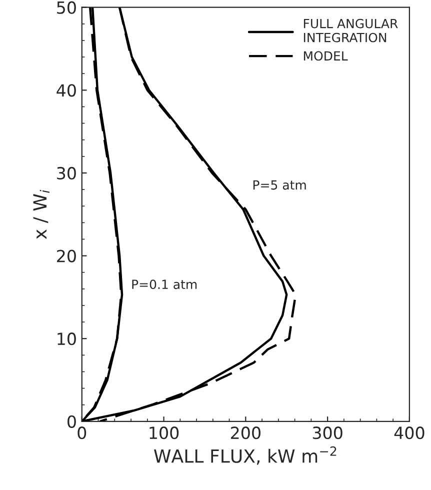 Image resolution: width=431 pixels, height=490 pixels. Describe the element at coordinates (351, 30) in the screenshot. I see `legend-label: FULL ANGULAR INTEGRATION` at that location.